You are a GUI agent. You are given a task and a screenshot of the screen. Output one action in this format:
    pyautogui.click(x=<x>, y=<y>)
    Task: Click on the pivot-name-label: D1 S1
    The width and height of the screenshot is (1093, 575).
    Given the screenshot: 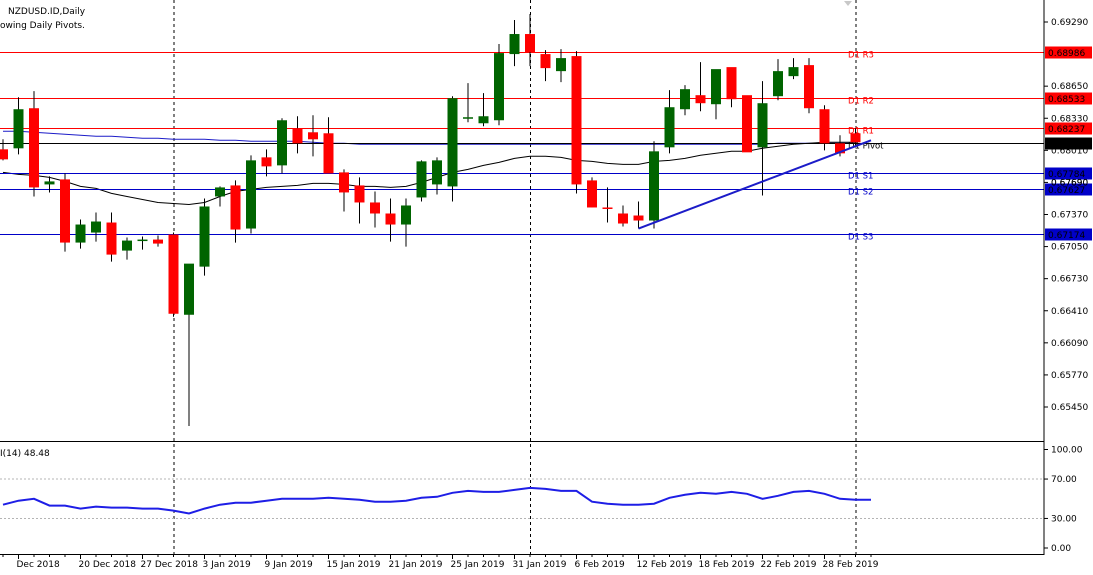 What is the action you would take?
    pyautogui.click(x=860, y=177)
    